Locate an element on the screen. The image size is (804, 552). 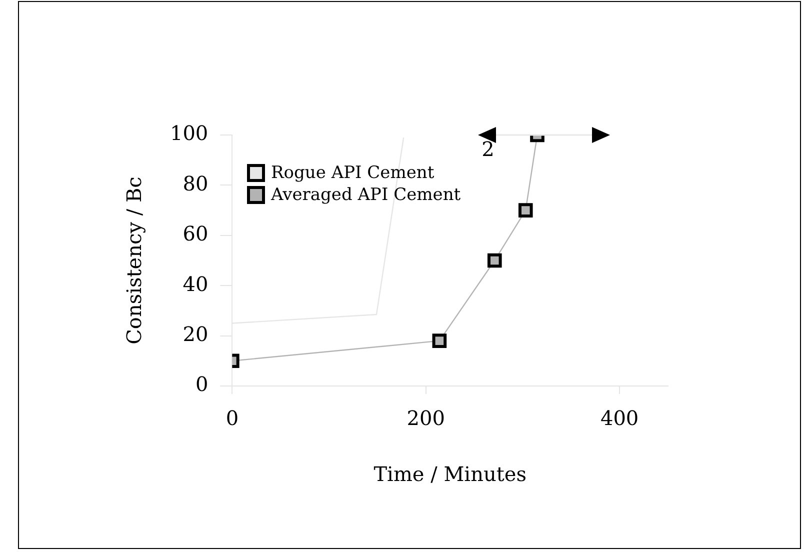
y-tick-label: 100 is located at coordinates (189, 133).